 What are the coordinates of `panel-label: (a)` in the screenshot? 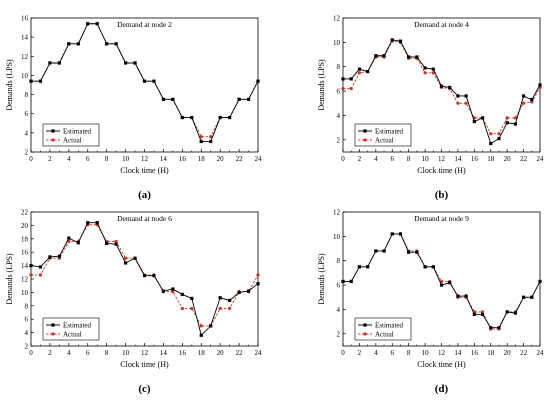 It's located at (144, 195).